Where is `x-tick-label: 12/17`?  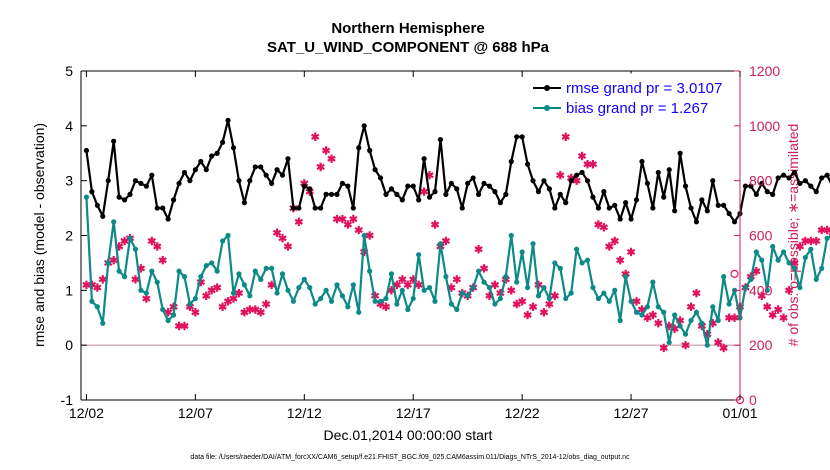
x-tick-label: 12/17 is located at coordinates (413, 413).